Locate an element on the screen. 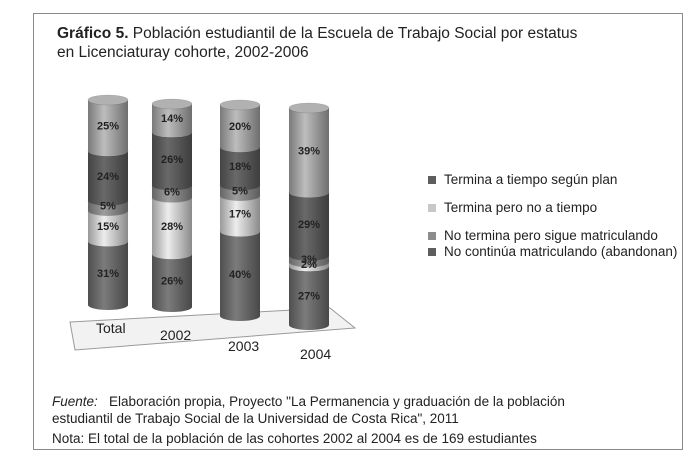 Image resolution: width=692 pixels, height=458 pixels. data-label: 18% is located at coordinates (240, 167).